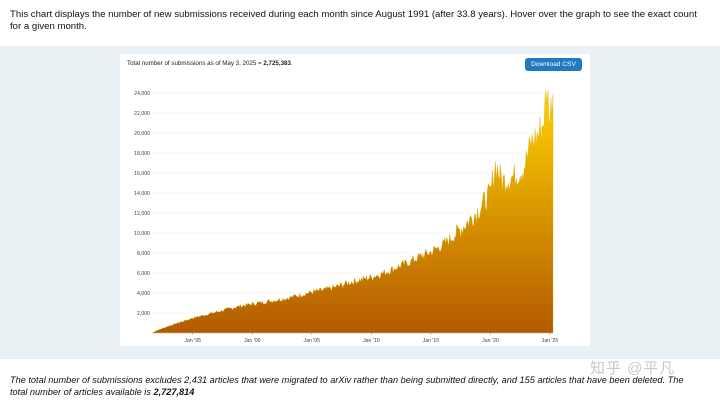  Describe the element at coordinates (371, 341) in the screenshot. I see `x-tick-label: Jan '10` at that location.